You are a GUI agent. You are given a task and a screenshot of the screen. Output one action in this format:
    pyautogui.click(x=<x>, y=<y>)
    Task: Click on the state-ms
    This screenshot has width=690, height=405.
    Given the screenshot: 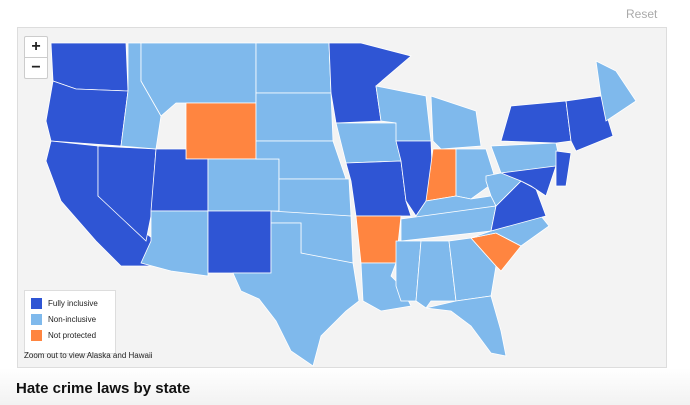 What is the action you would take?
    pyautogui.click(x=408, y=271)
    